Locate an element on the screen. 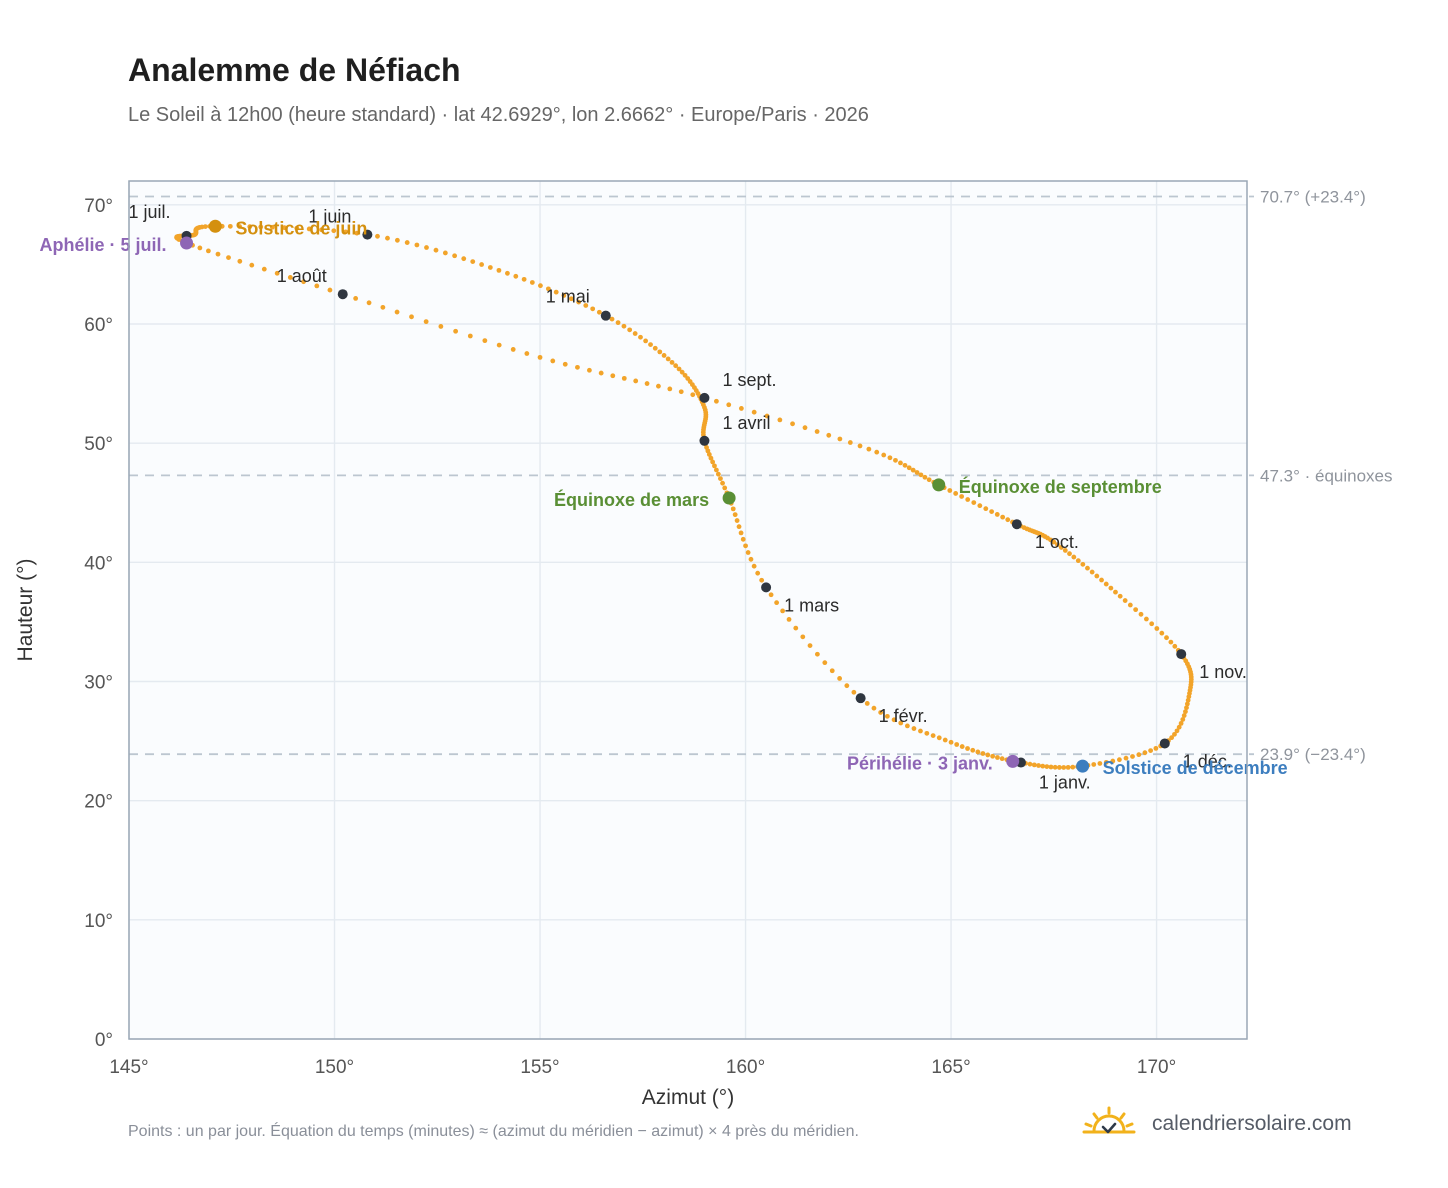 The image size is (1448, 1188). event-label: Équinoxe de septembre is located at coordinates (1060, 486).